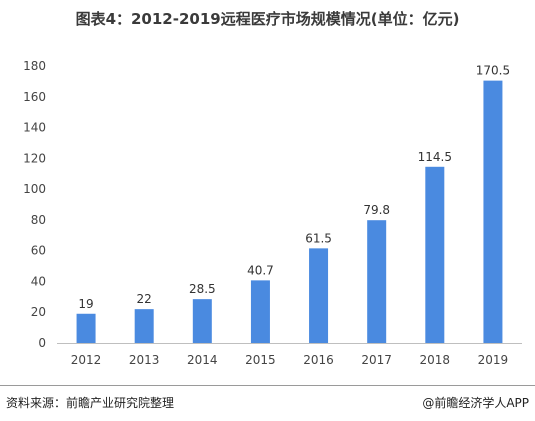 The height and width of the screenshot is (421, 535). I want to click on credit-note: @前瞻经济学人APP, so click(475, 403).